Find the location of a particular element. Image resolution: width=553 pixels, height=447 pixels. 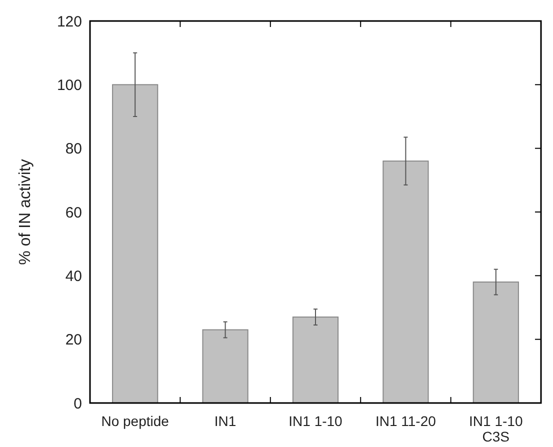

x-tick-label: IN1 is located at coordinates (225, 420).